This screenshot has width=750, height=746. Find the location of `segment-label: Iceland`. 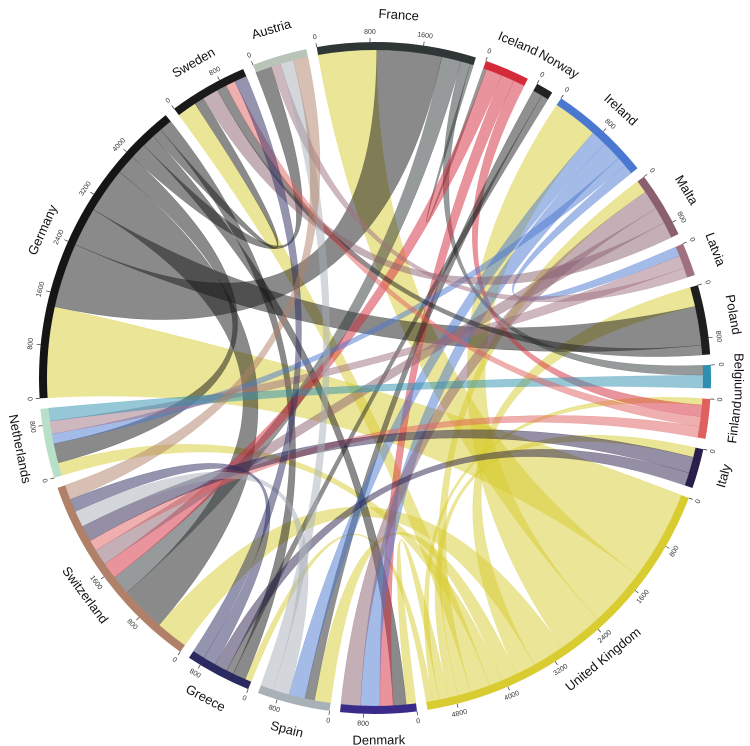

segment-label: Iceland is located at coordinates (518, 43).